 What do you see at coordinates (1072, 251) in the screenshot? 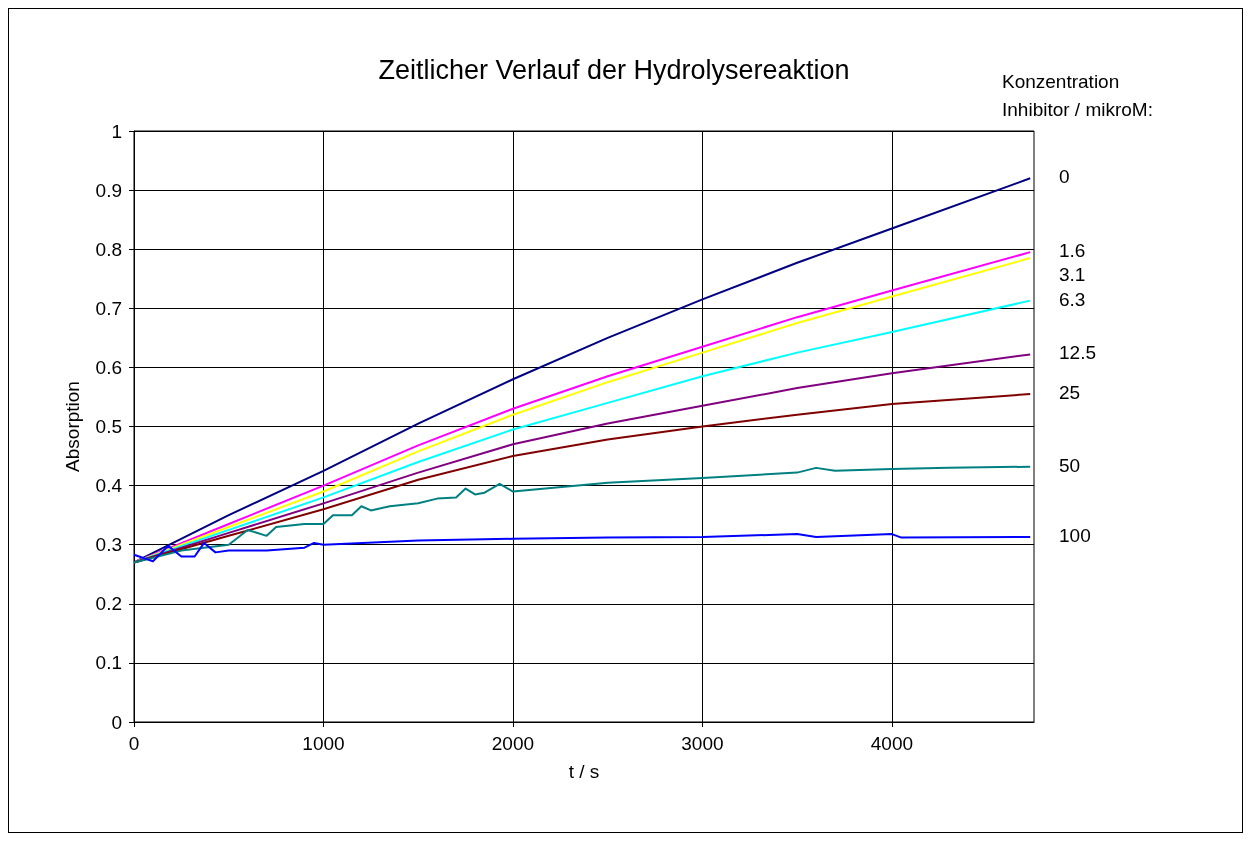
I see `series-label: 1.6` at bounding box center [1072, 251].